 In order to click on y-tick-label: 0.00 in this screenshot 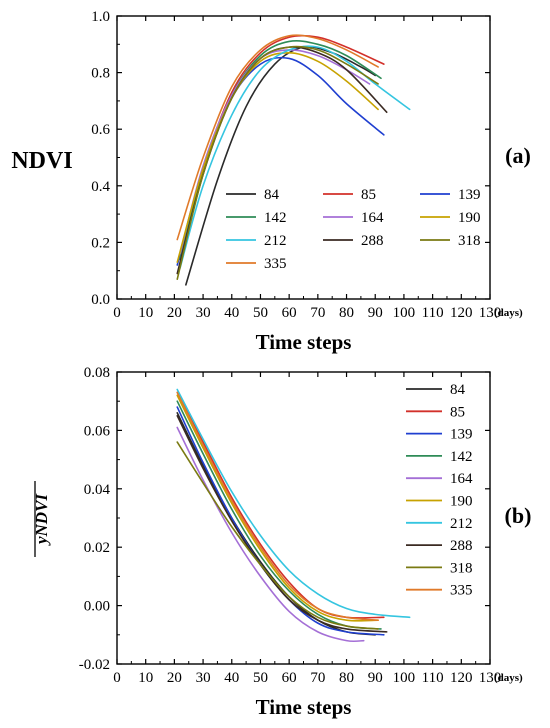, I will do `click(97, 607)`.